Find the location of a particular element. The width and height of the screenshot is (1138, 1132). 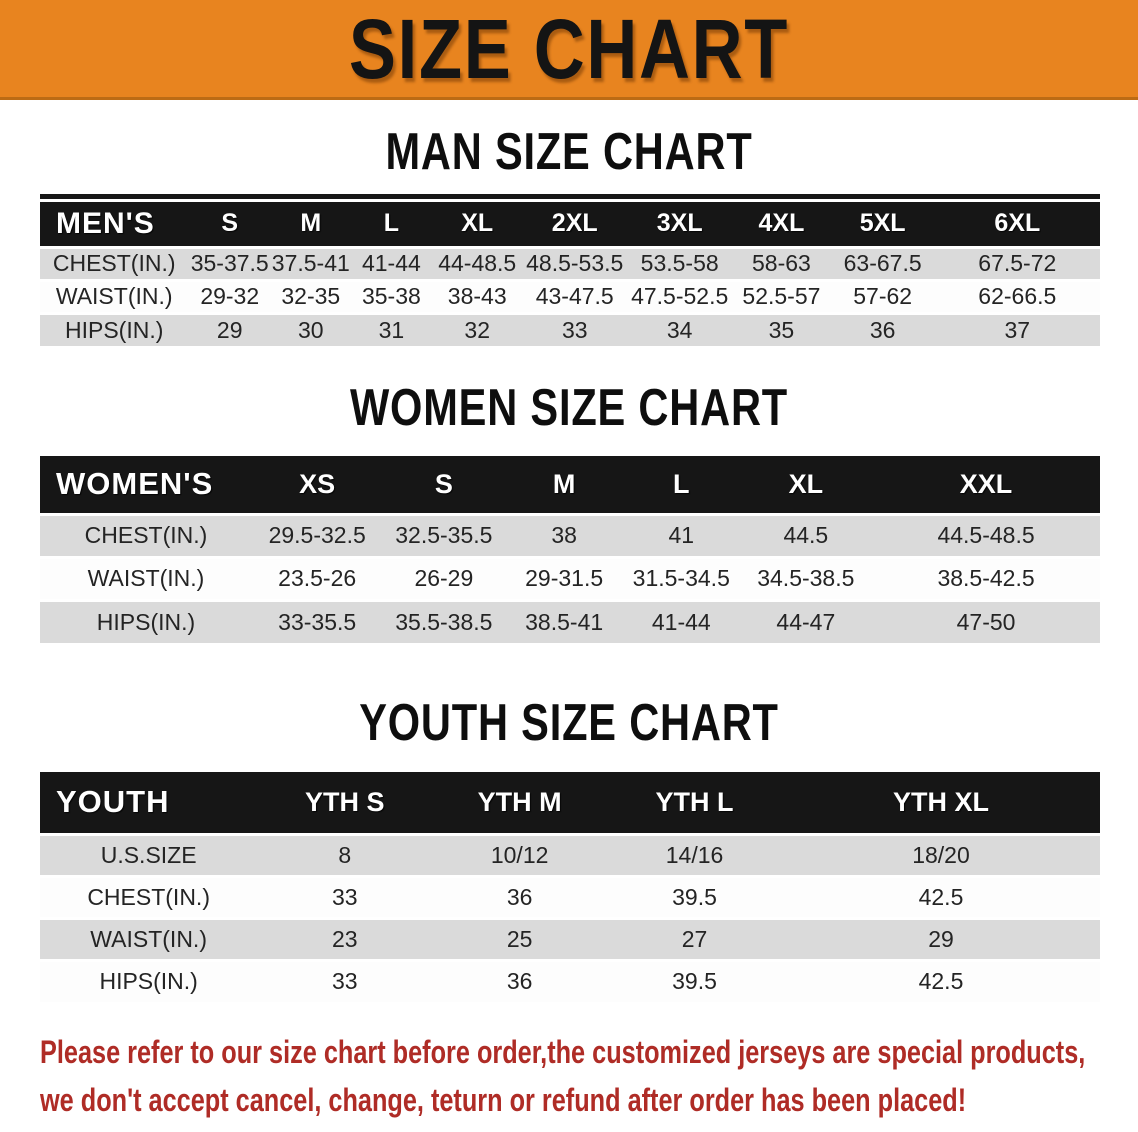

size-value-cell: 35-38 is located at coordinates (391, 296).